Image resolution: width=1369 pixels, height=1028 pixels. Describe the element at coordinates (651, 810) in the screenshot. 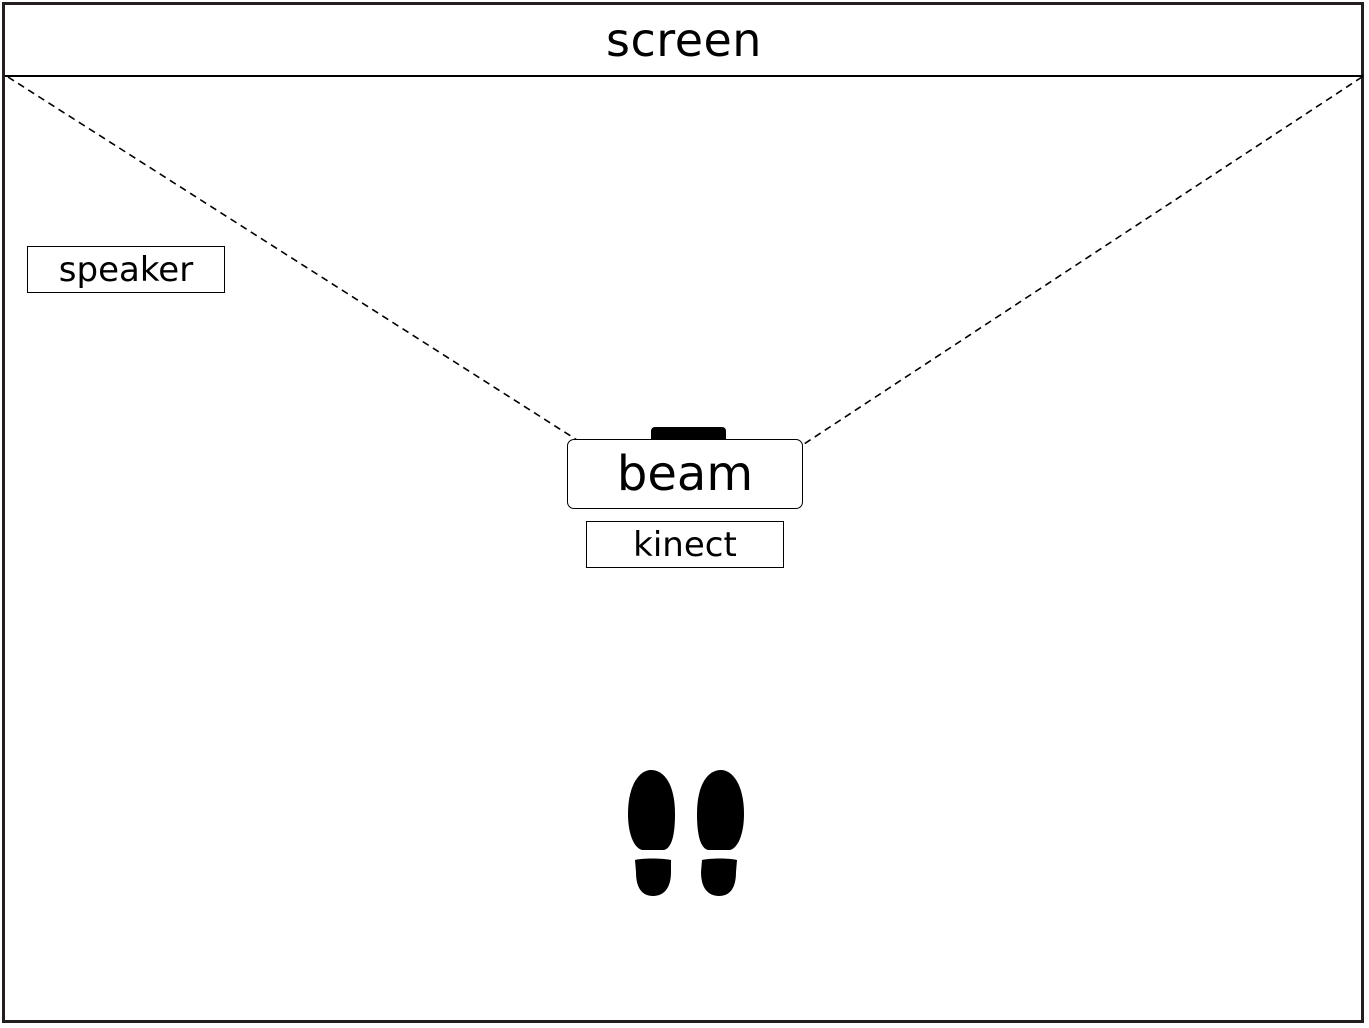

I see `left-foot-sole` at that location.